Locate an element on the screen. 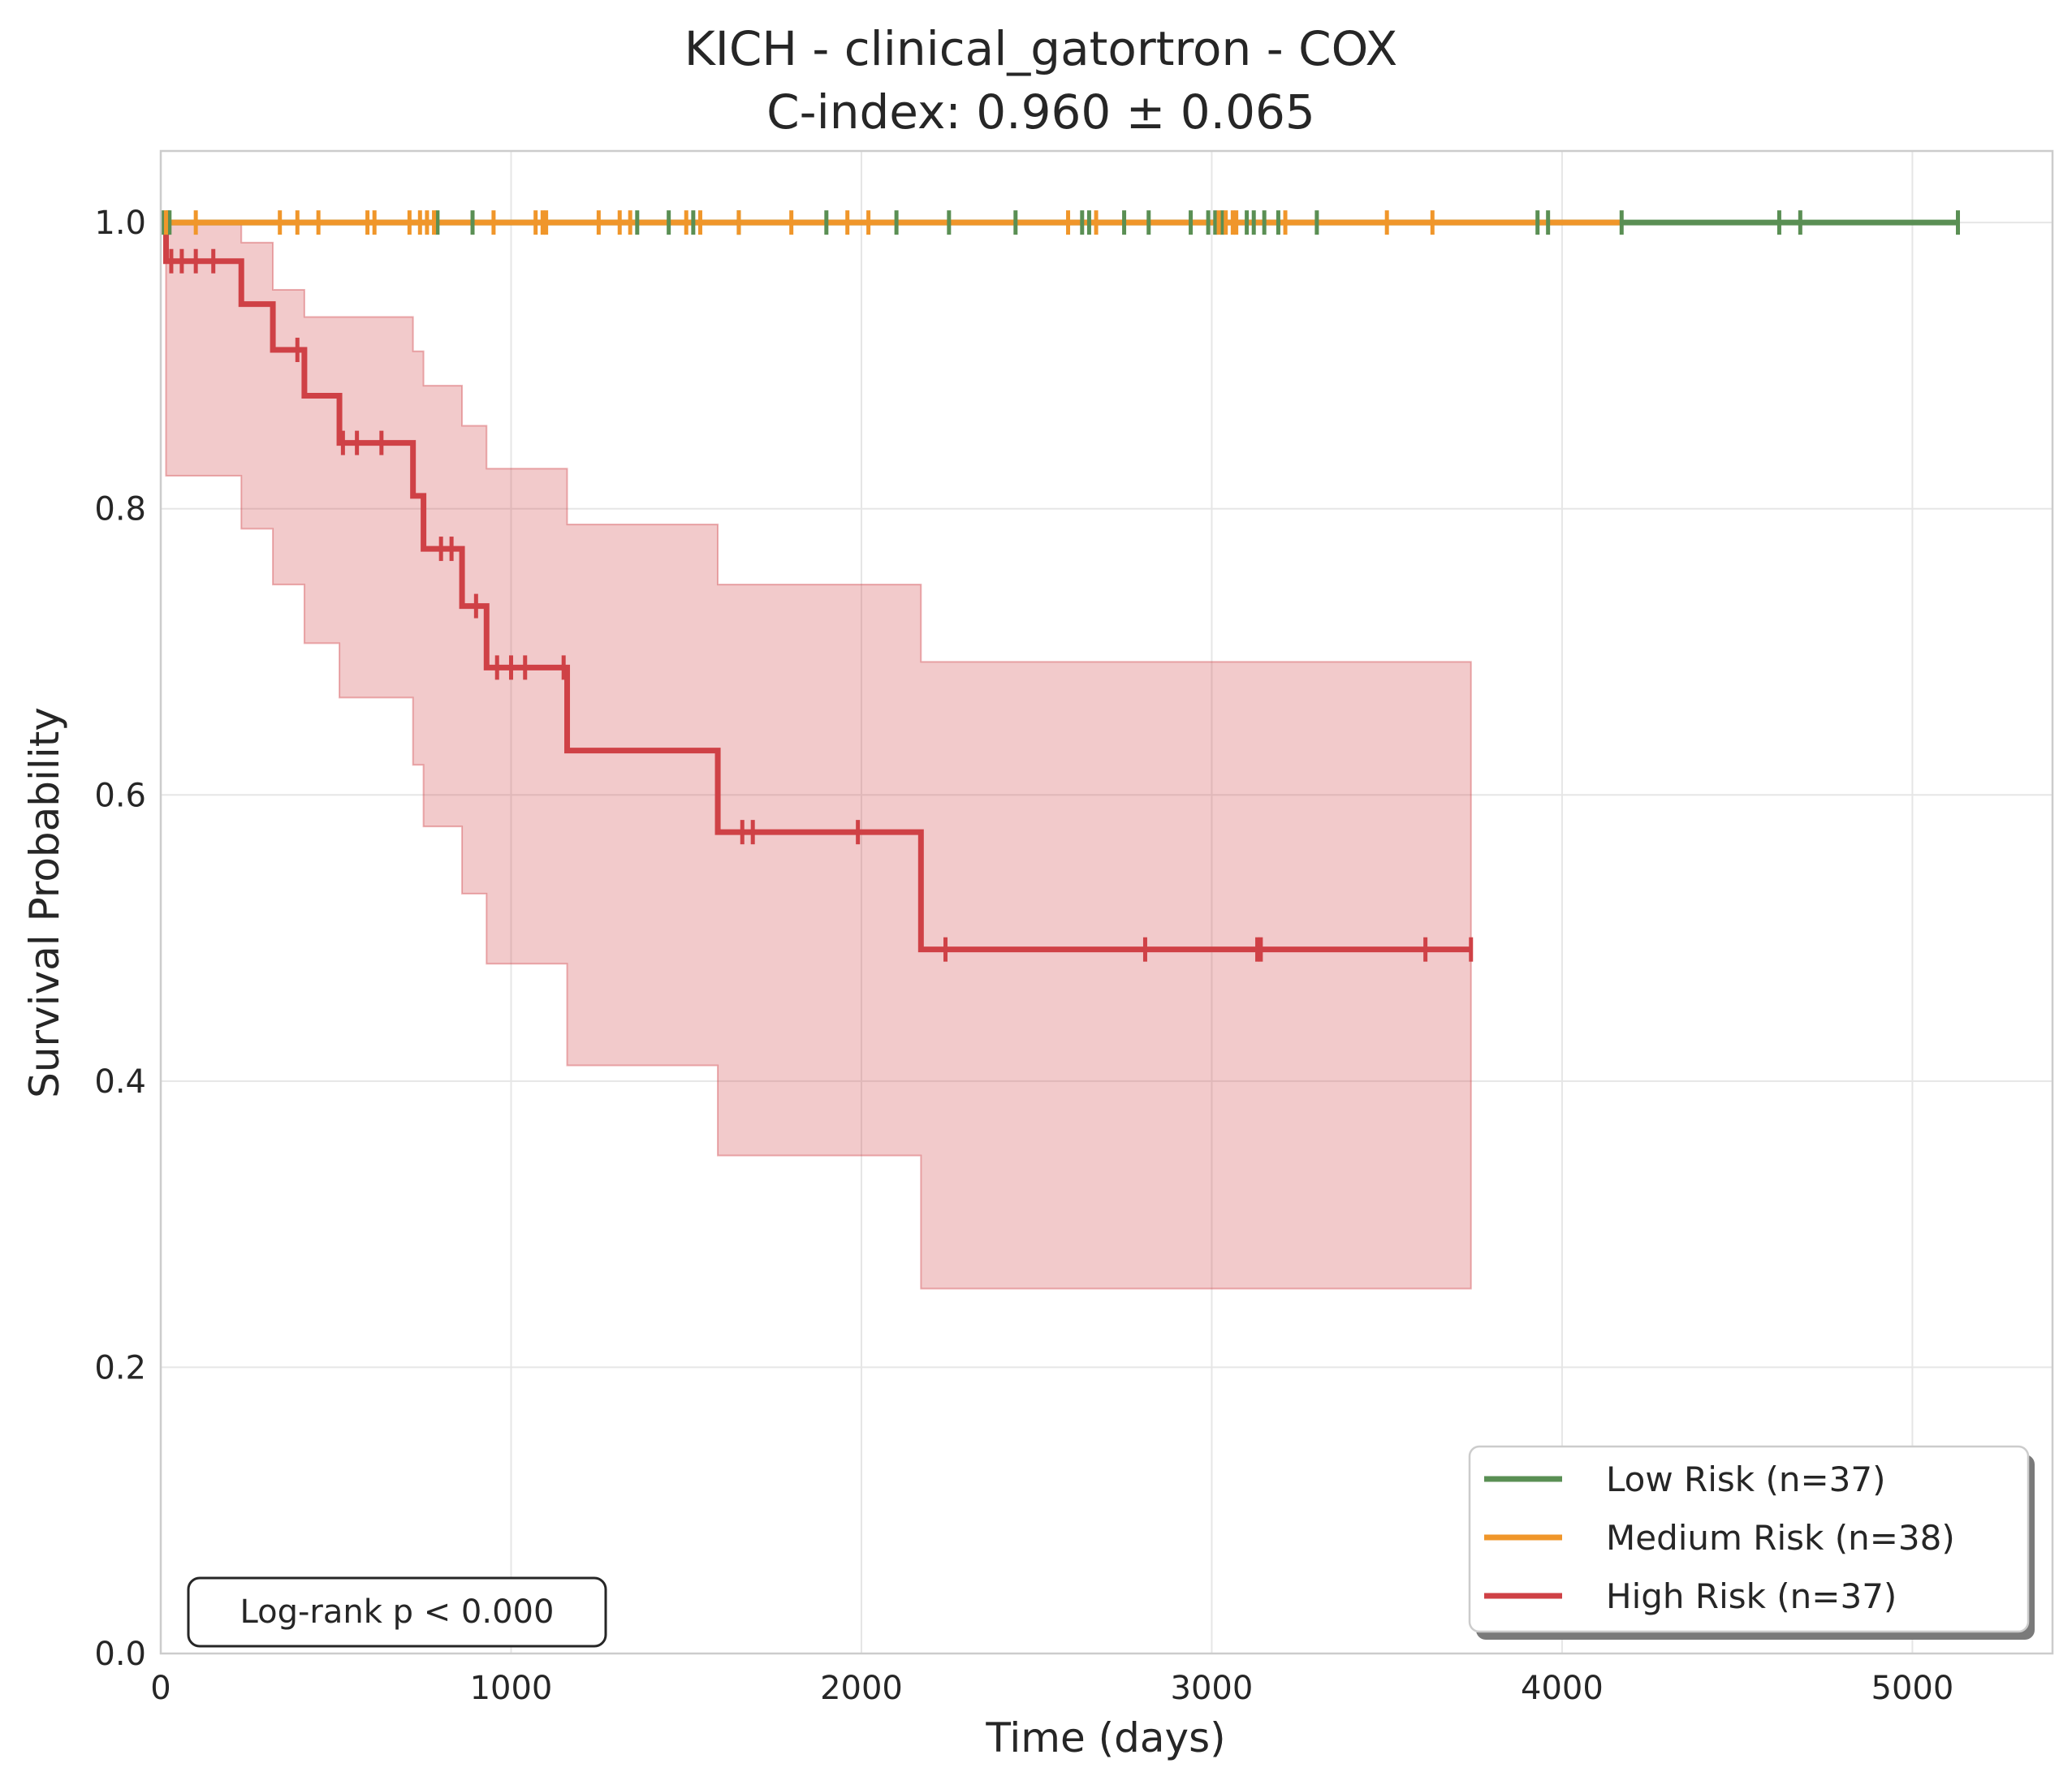 The width and height of the screenshot is (2072, 1785). y-axis-label: Survival Probability is located at coordinates (44, 903).